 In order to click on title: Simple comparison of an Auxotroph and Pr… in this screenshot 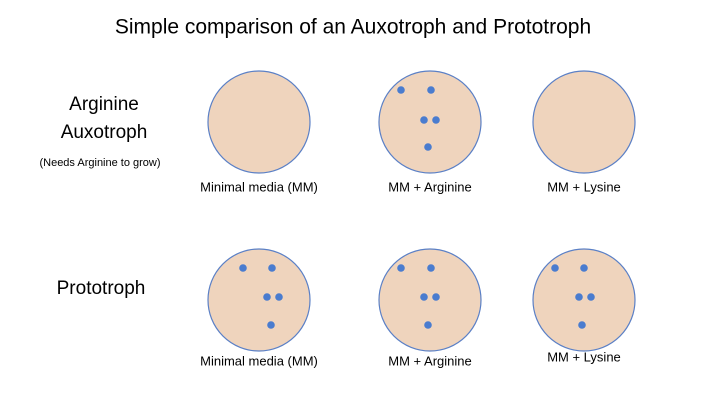, I will do `click(353, 27)`.